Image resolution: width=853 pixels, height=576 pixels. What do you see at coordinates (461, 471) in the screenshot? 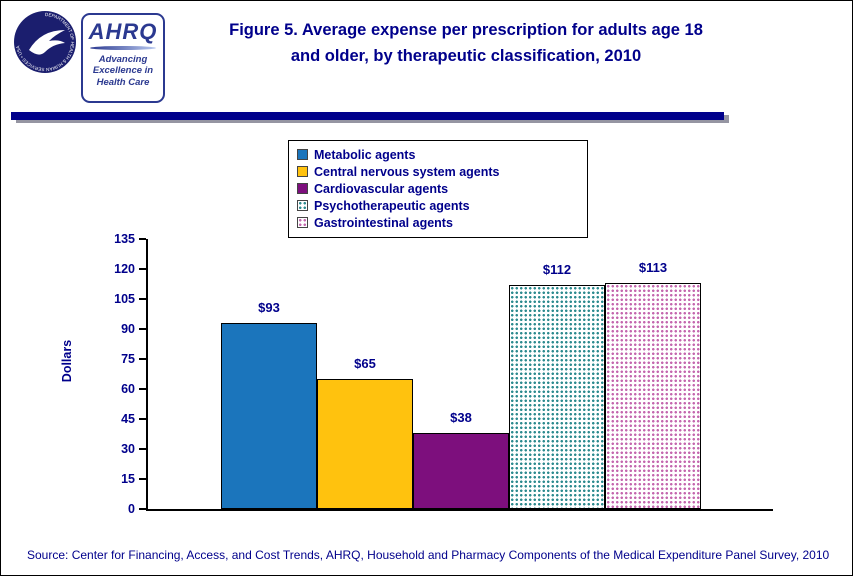
I see `bar-cardiovascular-agents` at bounding box center [461, 471].